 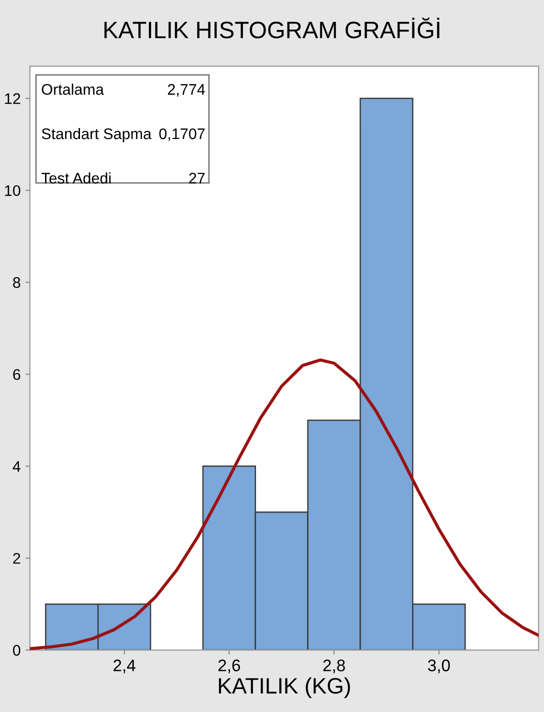 What do you see at coordinates (284, 687) in the screenshot?
I see `x-axis-title: KATILIK (KG)` at bounding box center [284, 687].